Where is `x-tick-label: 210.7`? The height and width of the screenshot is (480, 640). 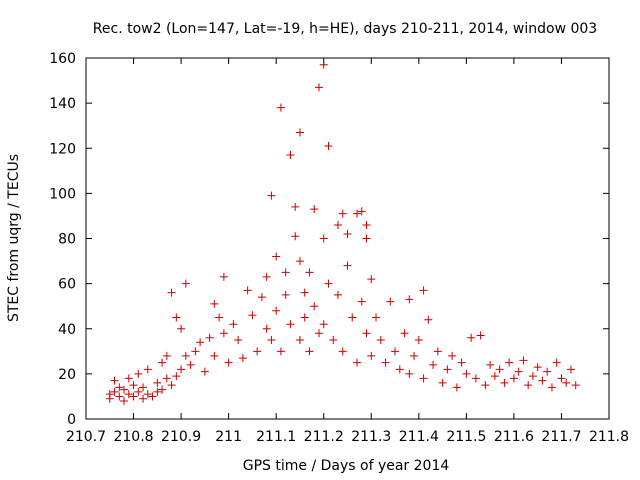
x-tick-label: 210.7 is located at coordinates (86, 437).